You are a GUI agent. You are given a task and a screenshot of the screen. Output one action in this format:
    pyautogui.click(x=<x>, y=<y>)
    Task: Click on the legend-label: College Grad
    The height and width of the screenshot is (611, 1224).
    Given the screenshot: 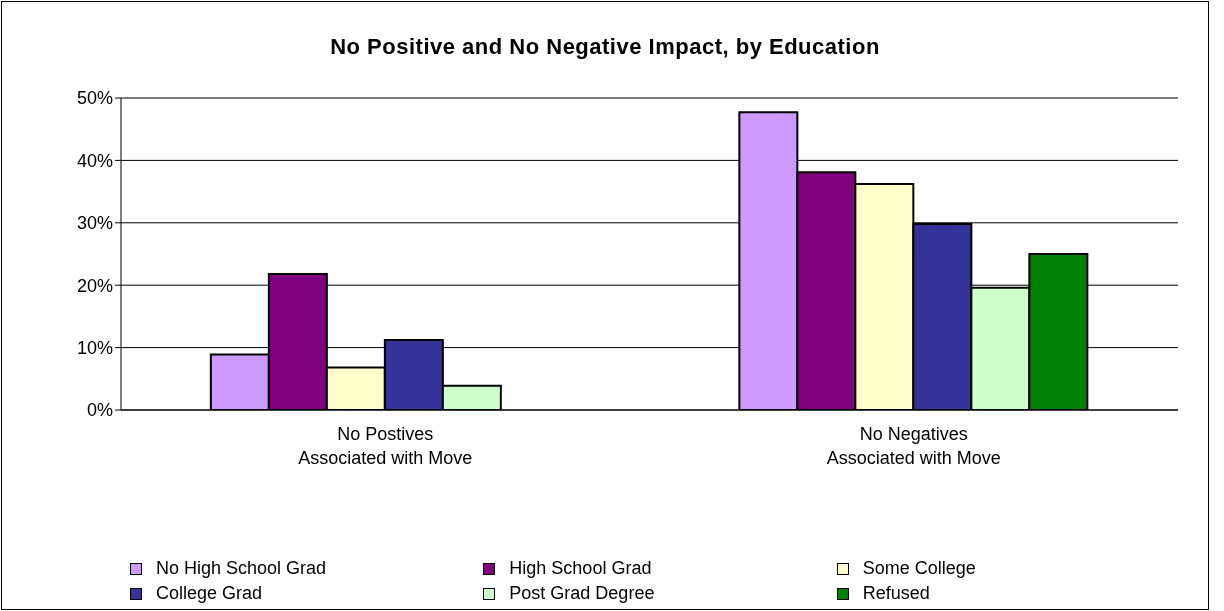 What is the action you would take?
    pyautogui.click(x=209, y=593)
    